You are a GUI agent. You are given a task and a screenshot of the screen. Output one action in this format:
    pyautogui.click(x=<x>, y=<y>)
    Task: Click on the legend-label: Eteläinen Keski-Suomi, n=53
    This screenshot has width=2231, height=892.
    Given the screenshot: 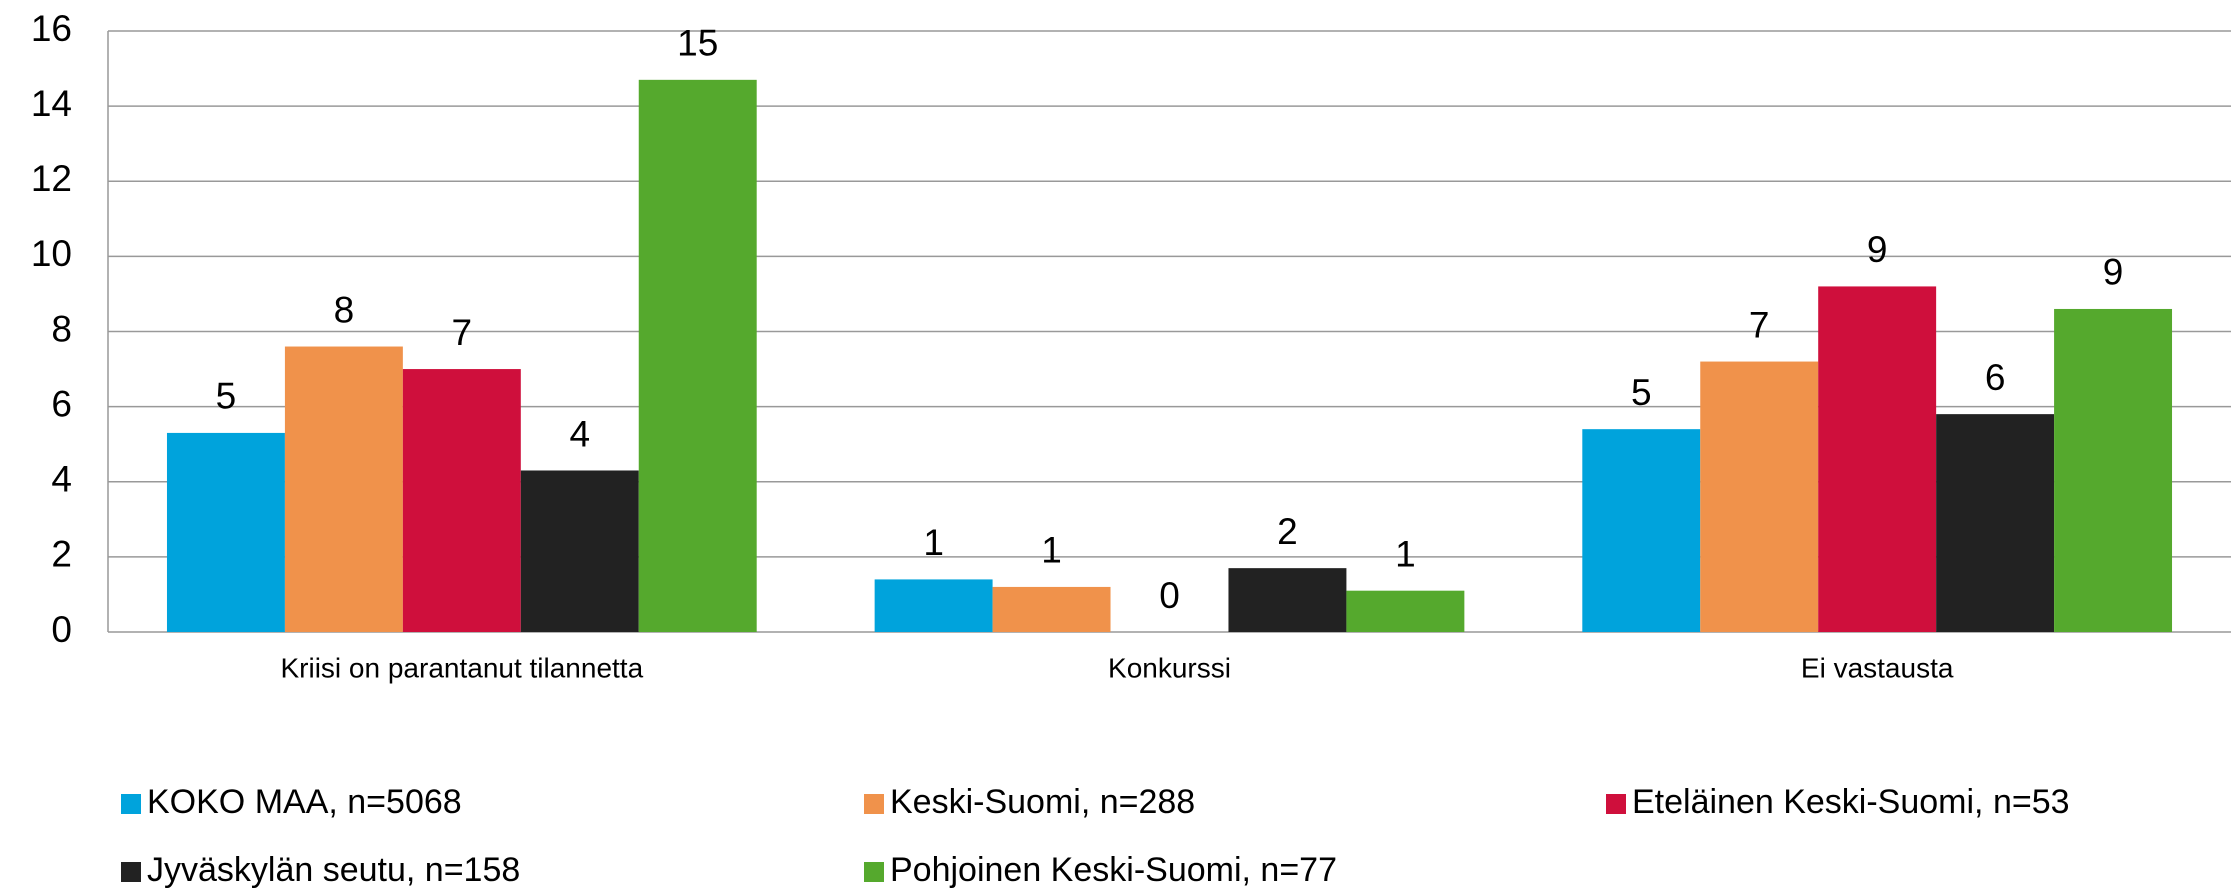 What is the action you would take?
    pyautogui.click(x=1851, y=802)
    